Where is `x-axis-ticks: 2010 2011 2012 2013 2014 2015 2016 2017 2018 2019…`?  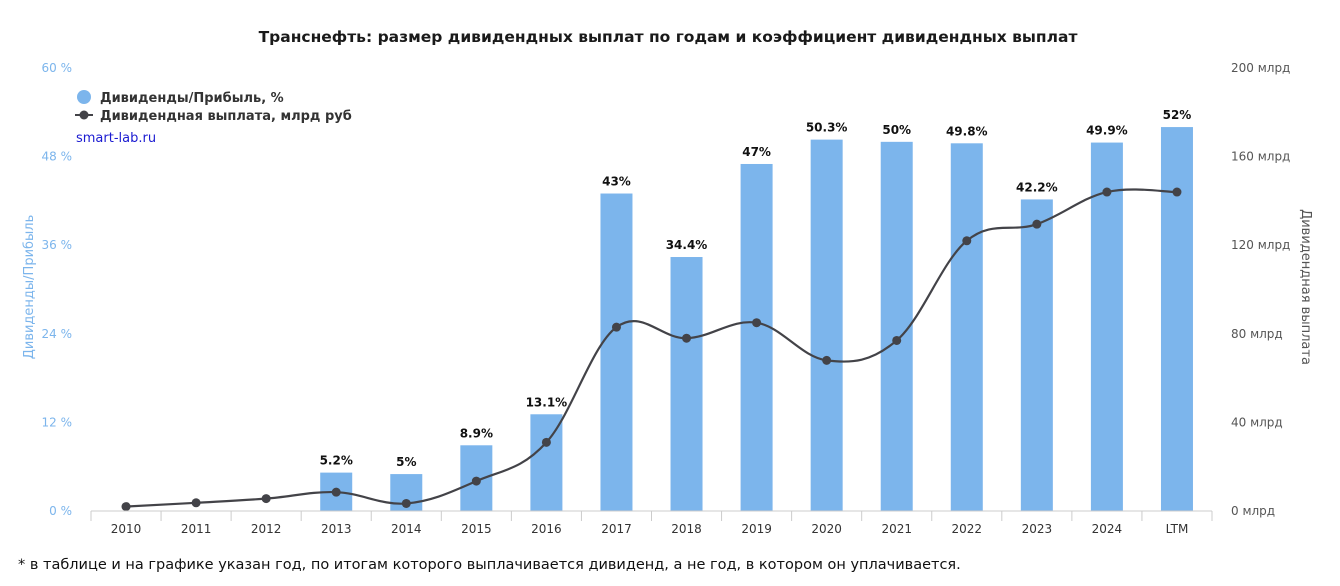 x-axis-ticks: 2010 2011 2012 2013 2014 2015 2016 2017 2018 2019… is located at coordinates (651, 523).